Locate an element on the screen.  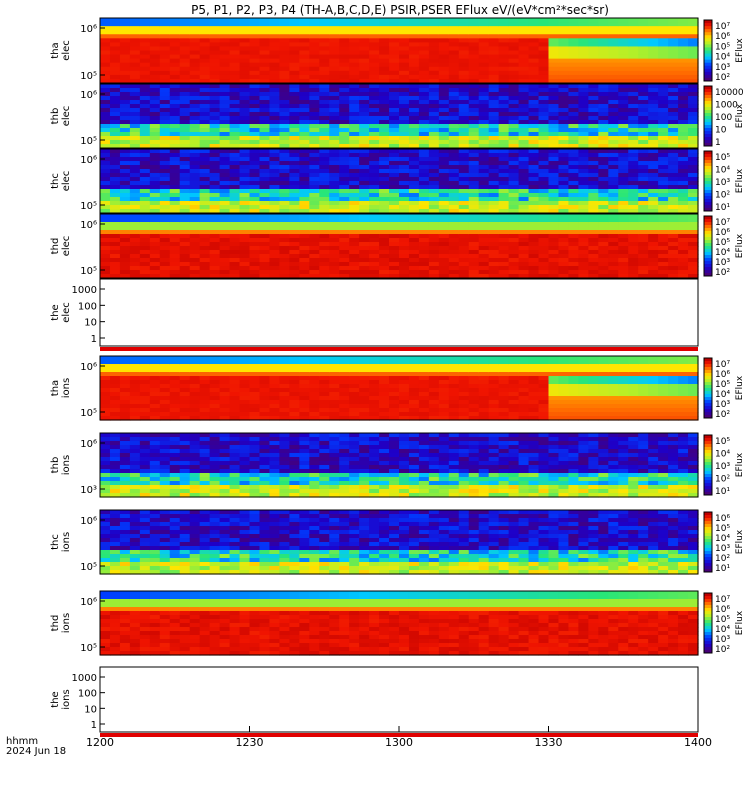
y-axis-label: thc is located at coordinates (55, 181).